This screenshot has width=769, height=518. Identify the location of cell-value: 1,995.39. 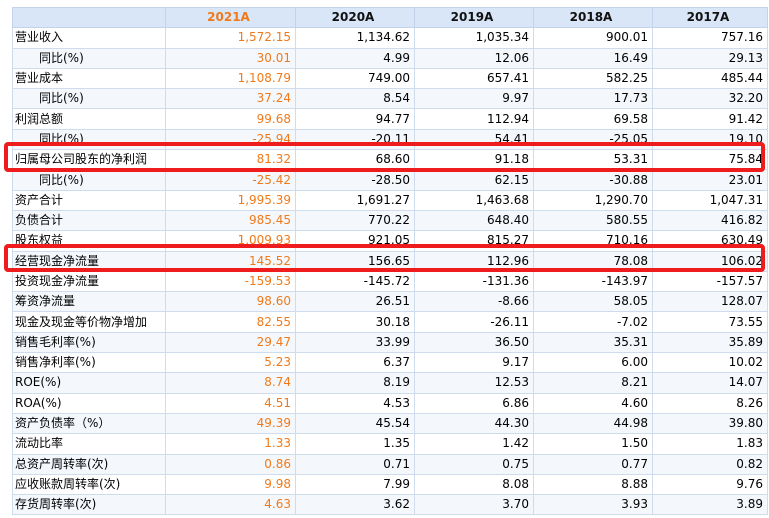
(230, 200).